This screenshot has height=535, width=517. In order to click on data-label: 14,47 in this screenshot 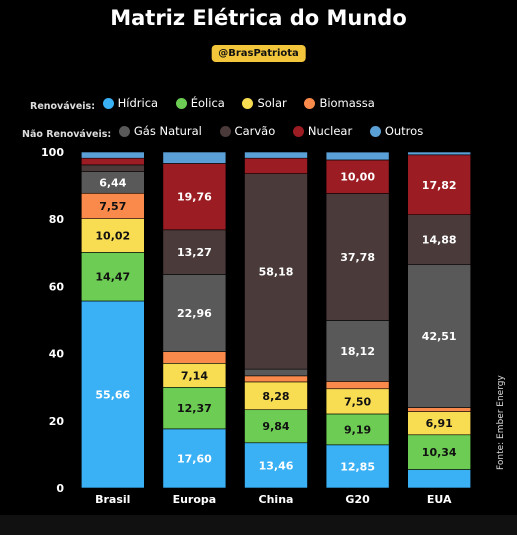, I will do `click(112, 277)`.